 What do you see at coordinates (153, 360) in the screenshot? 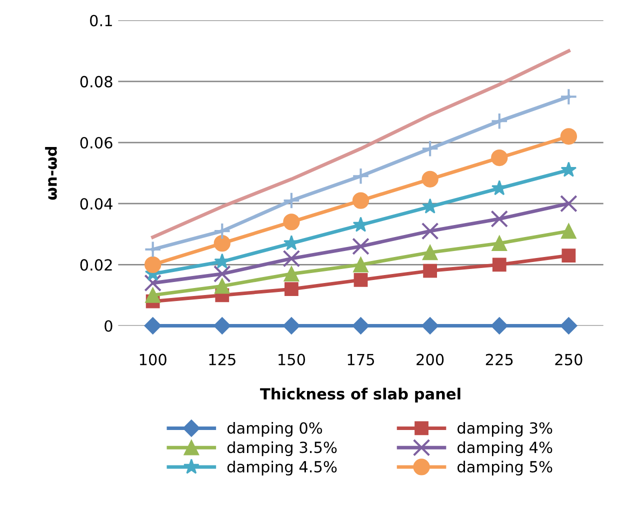
I see `x-tick-label: 100` at bounding box center [153, 360].